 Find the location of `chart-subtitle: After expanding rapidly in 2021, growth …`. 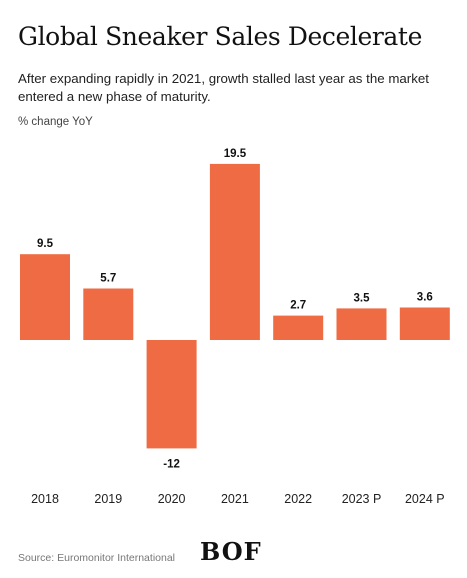

chart-subtitle: After expanding rapidly in 2021, growth … is located at coordinates (223, 87).